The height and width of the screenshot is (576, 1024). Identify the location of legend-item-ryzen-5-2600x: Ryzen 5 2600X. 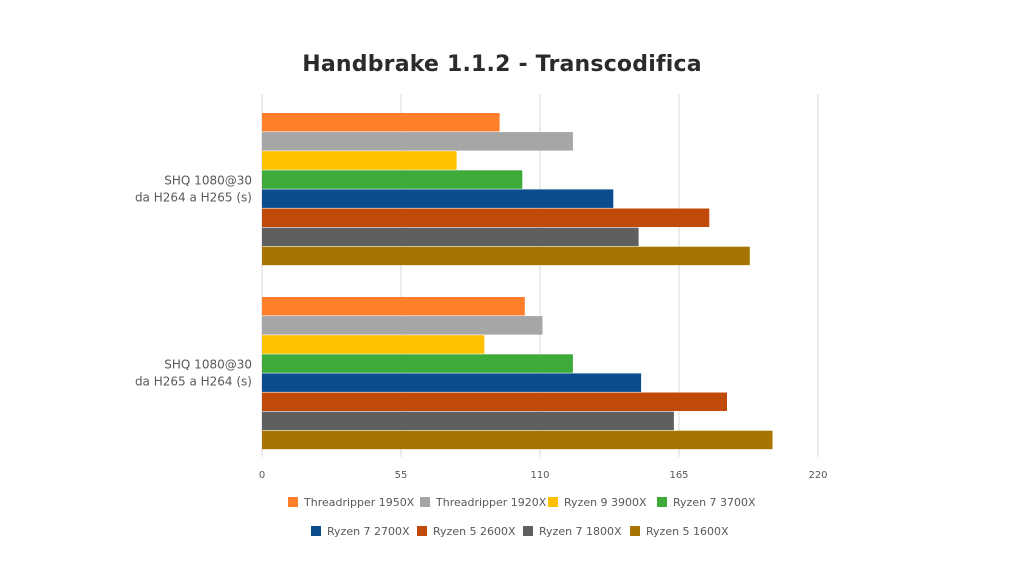
(466, 531).